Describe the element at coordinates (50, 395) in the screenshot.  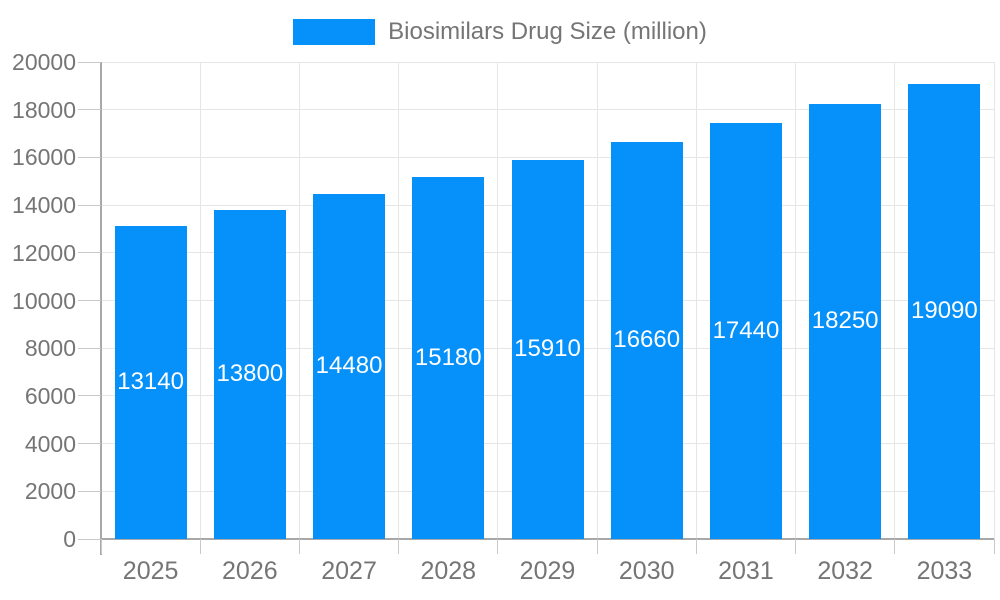
I see `y-axis-tick-label: 6000` at that location.